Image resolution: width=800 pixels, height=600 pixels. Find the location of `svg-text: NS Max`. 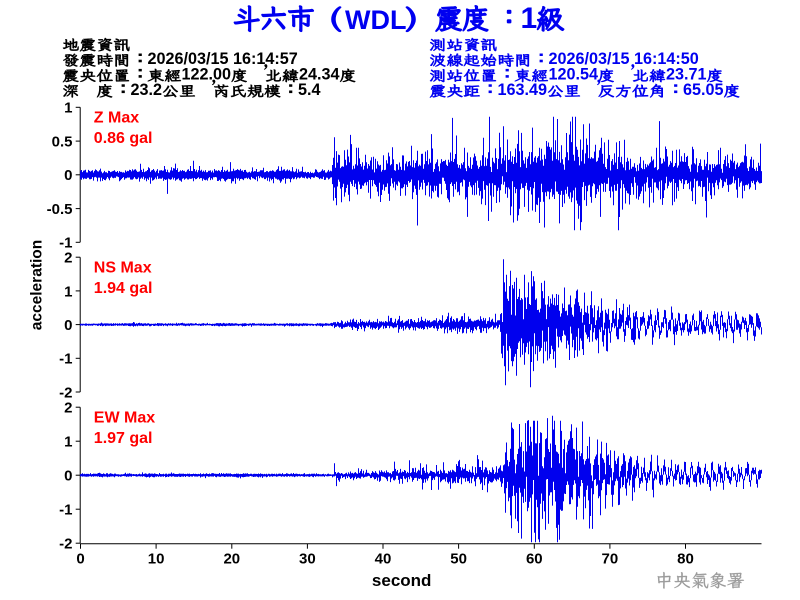

svg-text: NS Max is located at coordinates (123, 268).